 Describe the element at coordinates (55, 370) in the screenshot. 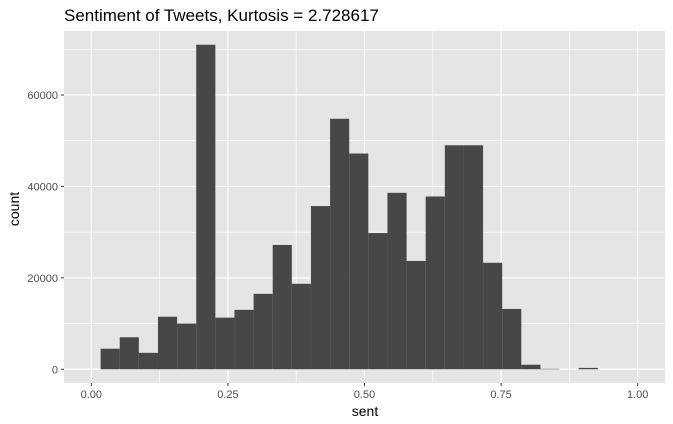

I see `y-tick-label: 0` at that location.